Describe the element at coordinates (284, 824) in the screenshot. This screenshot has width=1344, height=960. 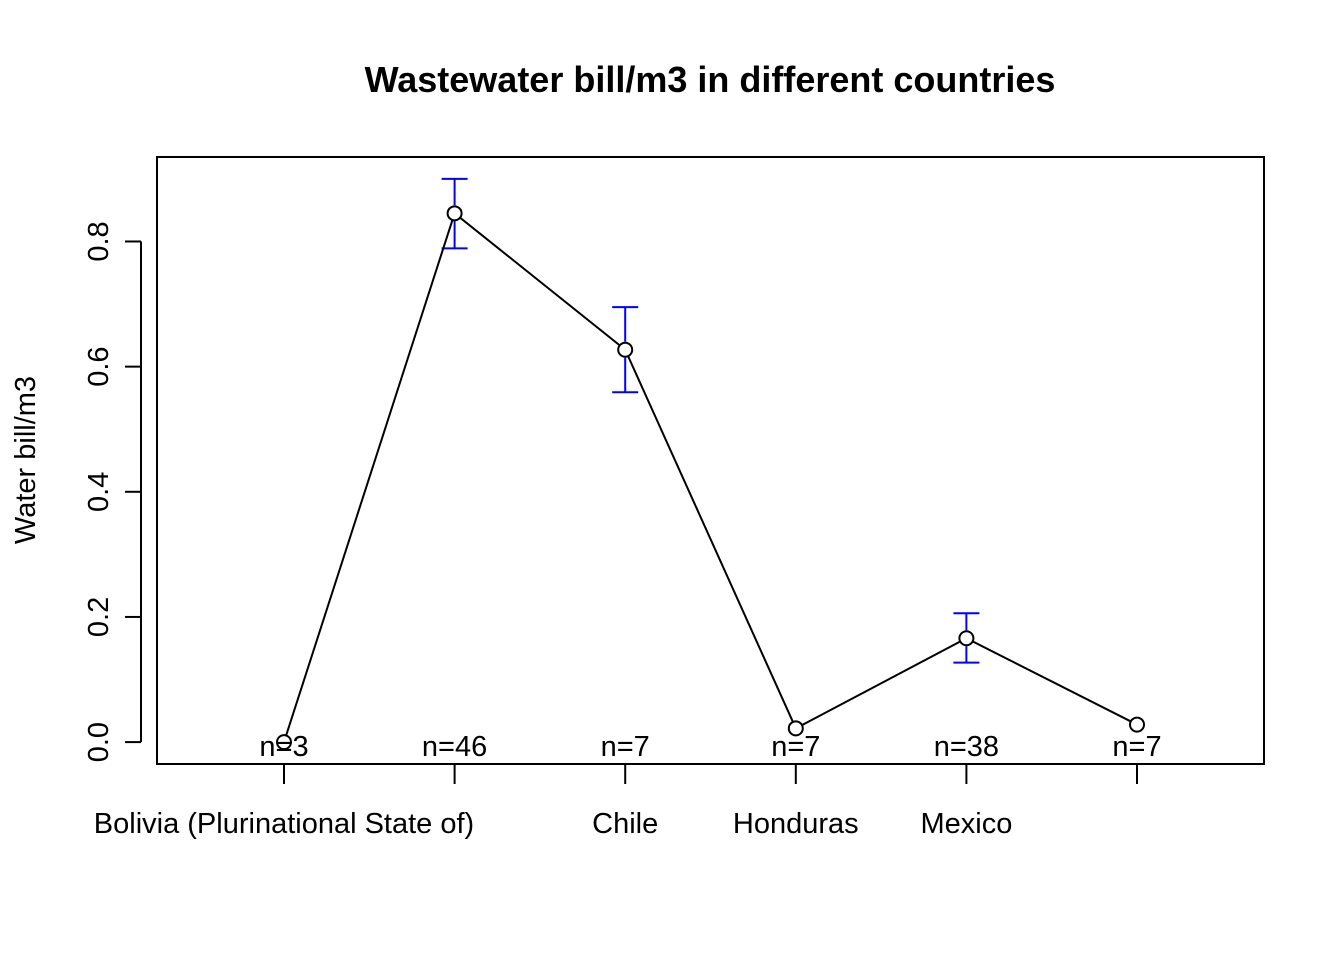
I see `x-tick-label: Bolivia (Plurinational State of)` at that location.